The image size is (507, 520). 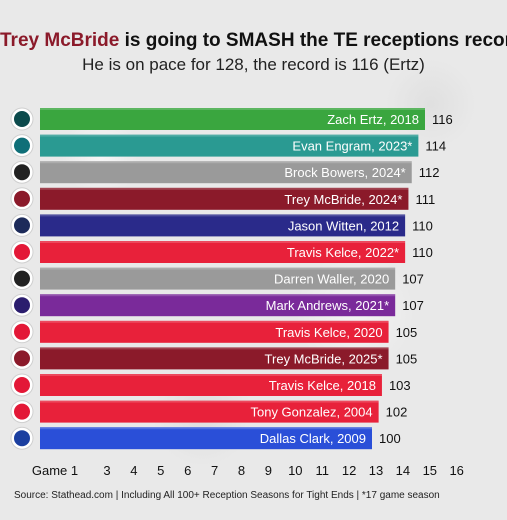 I want to click on x-tick-label: 8, so click(x=241, y=470).